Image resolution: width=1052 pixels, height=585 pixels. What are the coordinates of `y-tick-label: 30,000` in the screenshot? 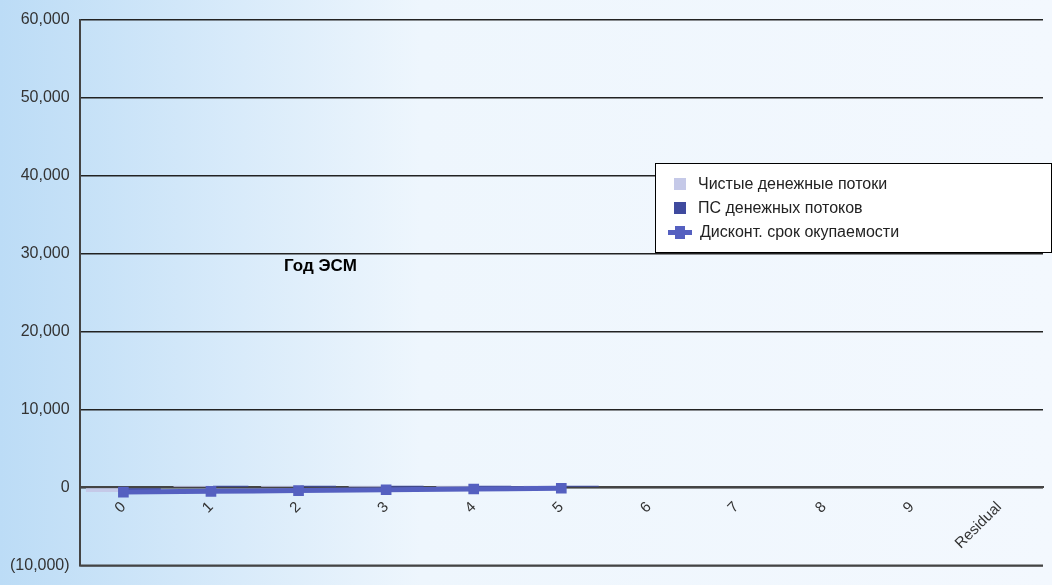 It's located at (45, 252).